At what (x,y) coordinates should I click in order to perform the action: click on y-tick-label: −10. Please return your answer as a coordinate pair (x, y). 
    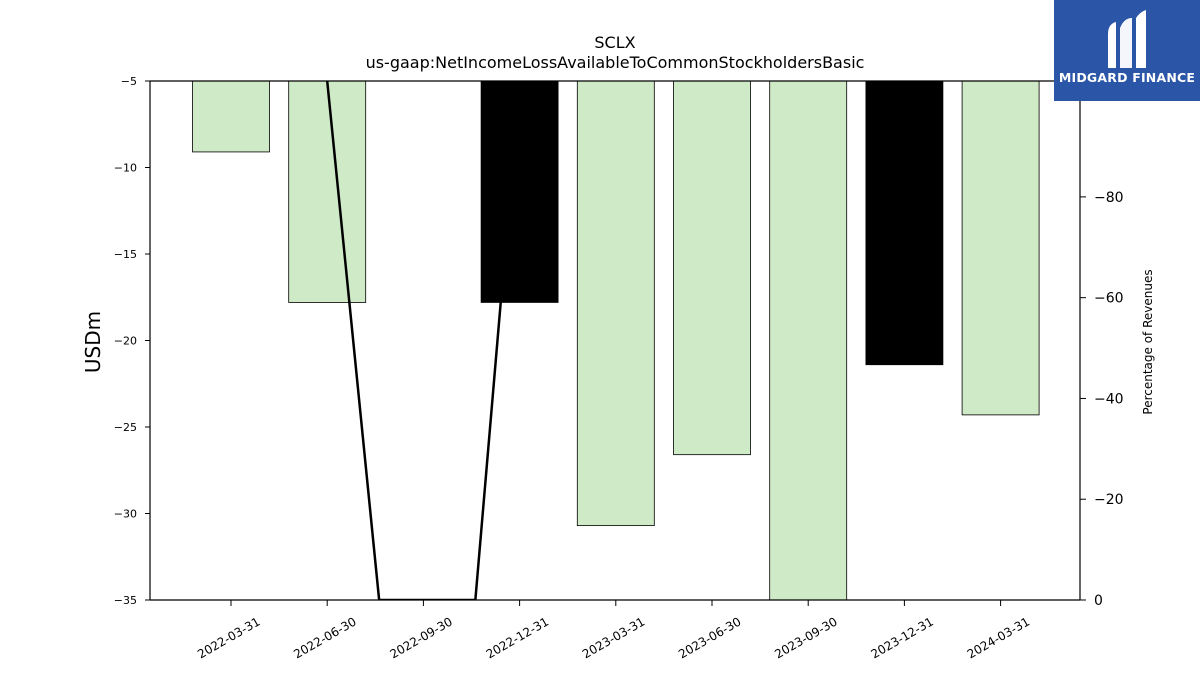
    Looking at the image, I should click on (125, 168).